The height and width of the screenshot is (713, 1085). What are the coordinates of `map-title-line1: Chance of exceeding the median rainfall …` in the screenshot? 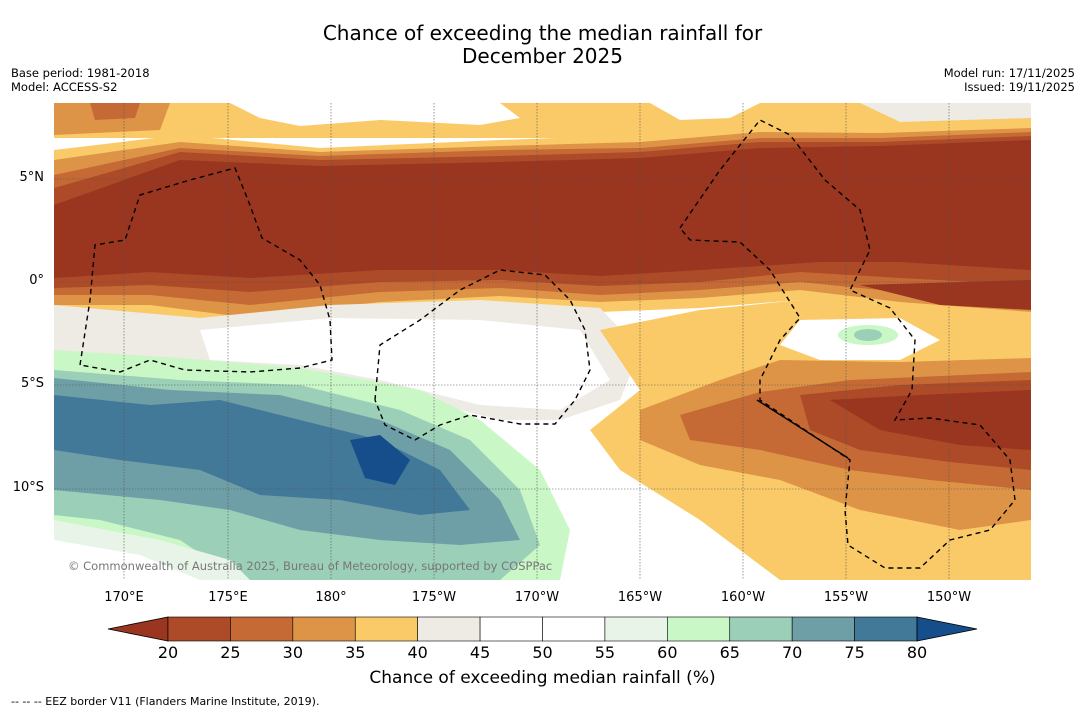 It's located at (542, 33).